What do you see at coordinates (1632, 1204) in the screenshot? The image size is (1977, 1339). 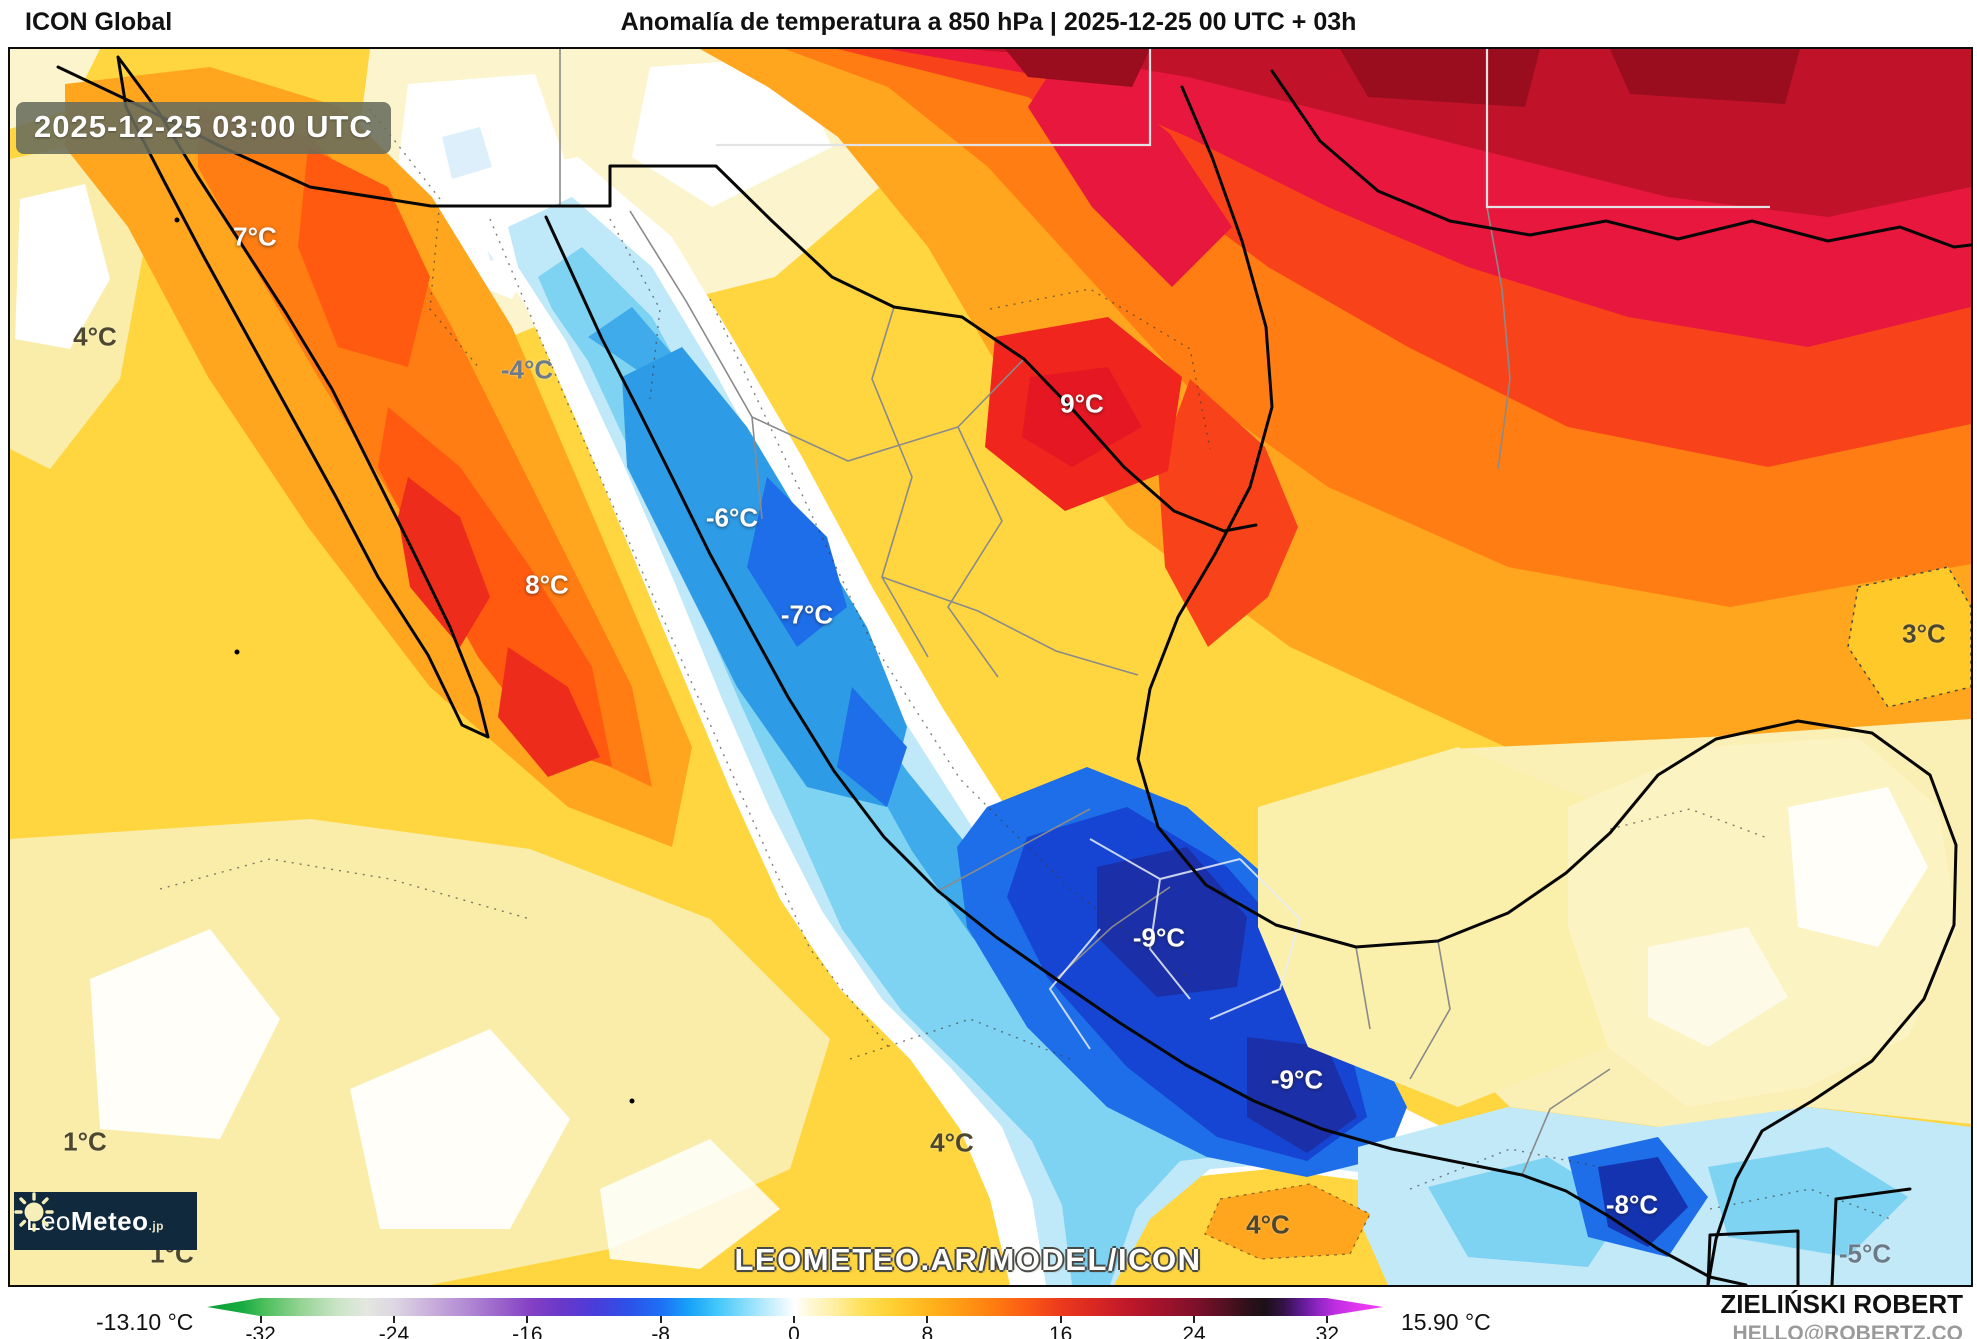 I see `temperature-label: -8°C` at bounding box center [1632, 1204].